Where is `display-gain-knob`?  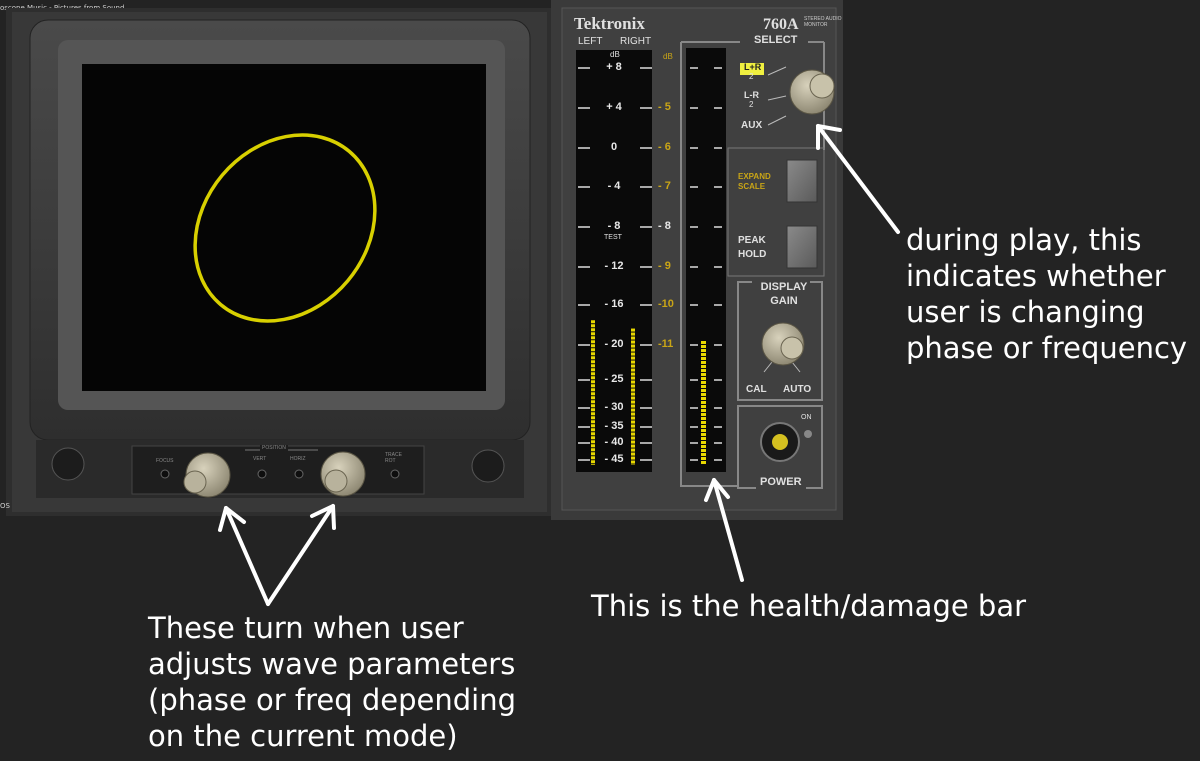 display-gain-knob is located at coordinates (783, 344).